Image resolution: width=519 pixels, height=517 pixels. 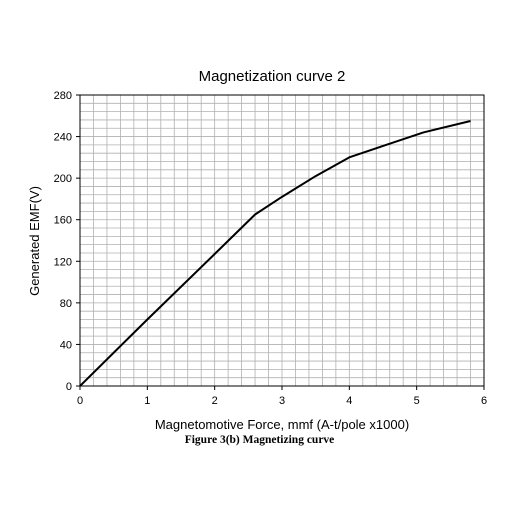 What do you see at coordinates (66, 304) in the screenshot?
I see `y-tick-label: 80` at bounding box center [66, 304].